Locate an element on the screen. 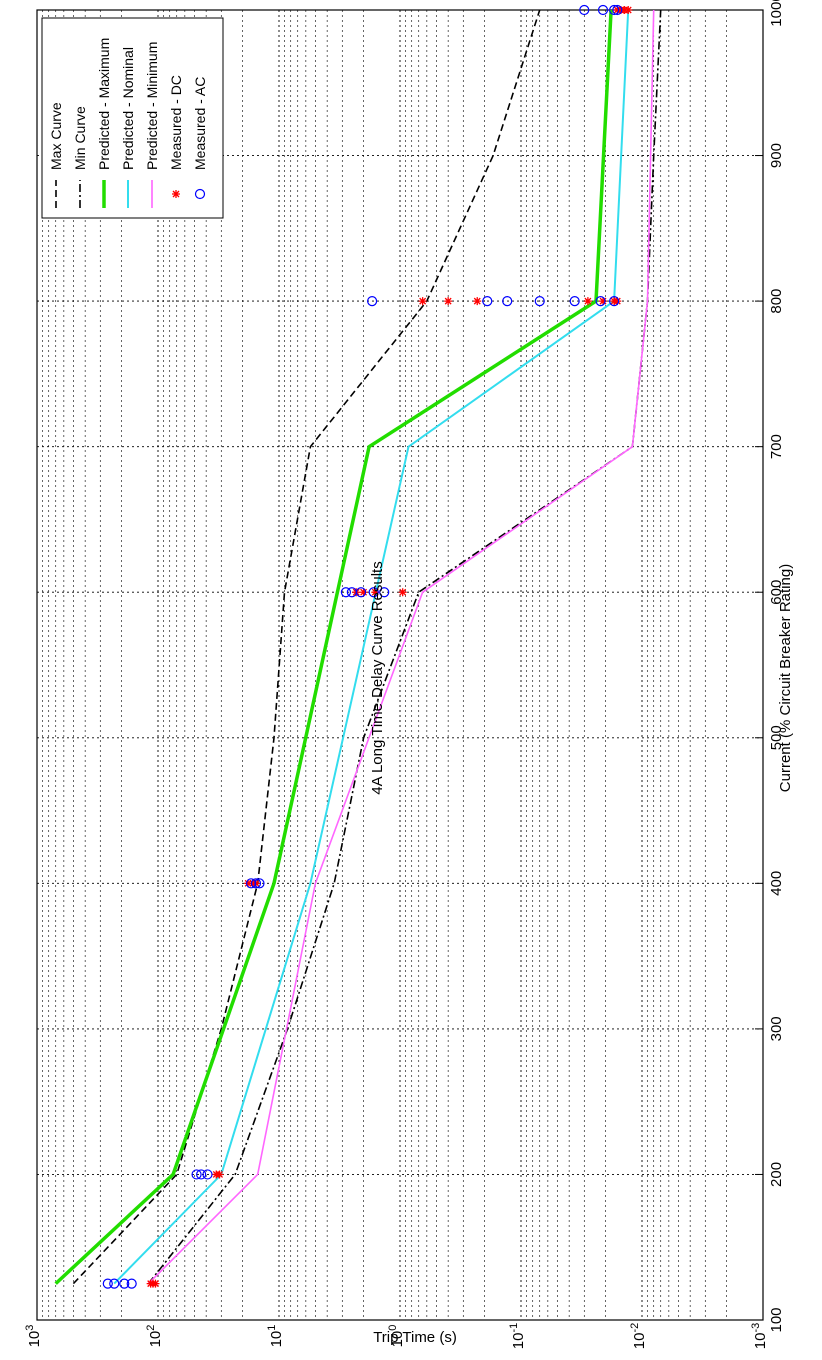 The height and width of the screenshot is (1360, 822). x-tick-label: 700 is located at coordinates (776, 446).